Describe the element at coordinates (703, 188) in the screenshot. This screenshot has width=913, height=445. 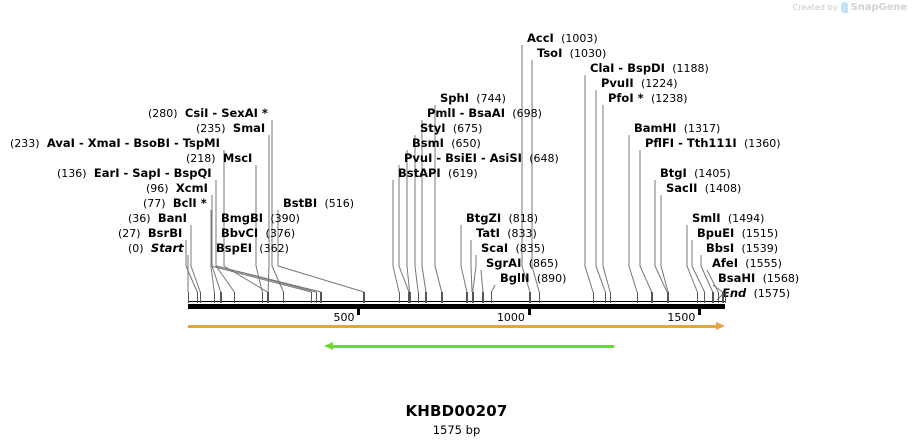
I see `enzyme-site-label: SacII (1408)` at that location.